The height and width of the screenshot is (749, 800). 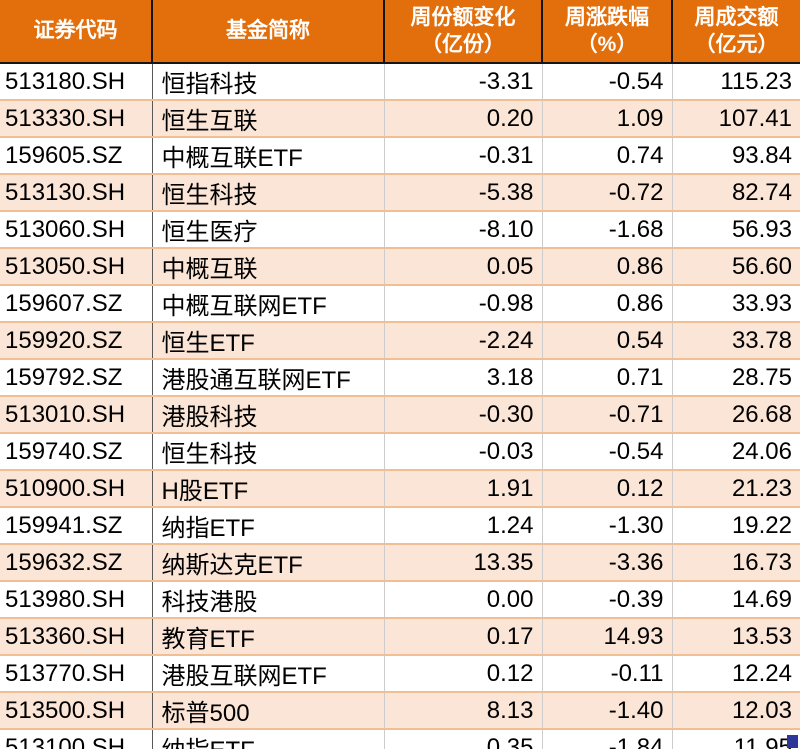 What do you see at coordinates (76, 119) in the screenshot?
I see `cell-code: 513330.SH` at bounding box center [76, 119].